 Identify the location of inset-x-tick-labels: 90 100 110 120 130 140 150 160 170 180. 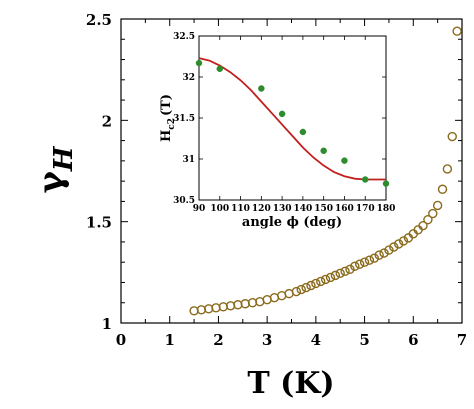
(294, 209).